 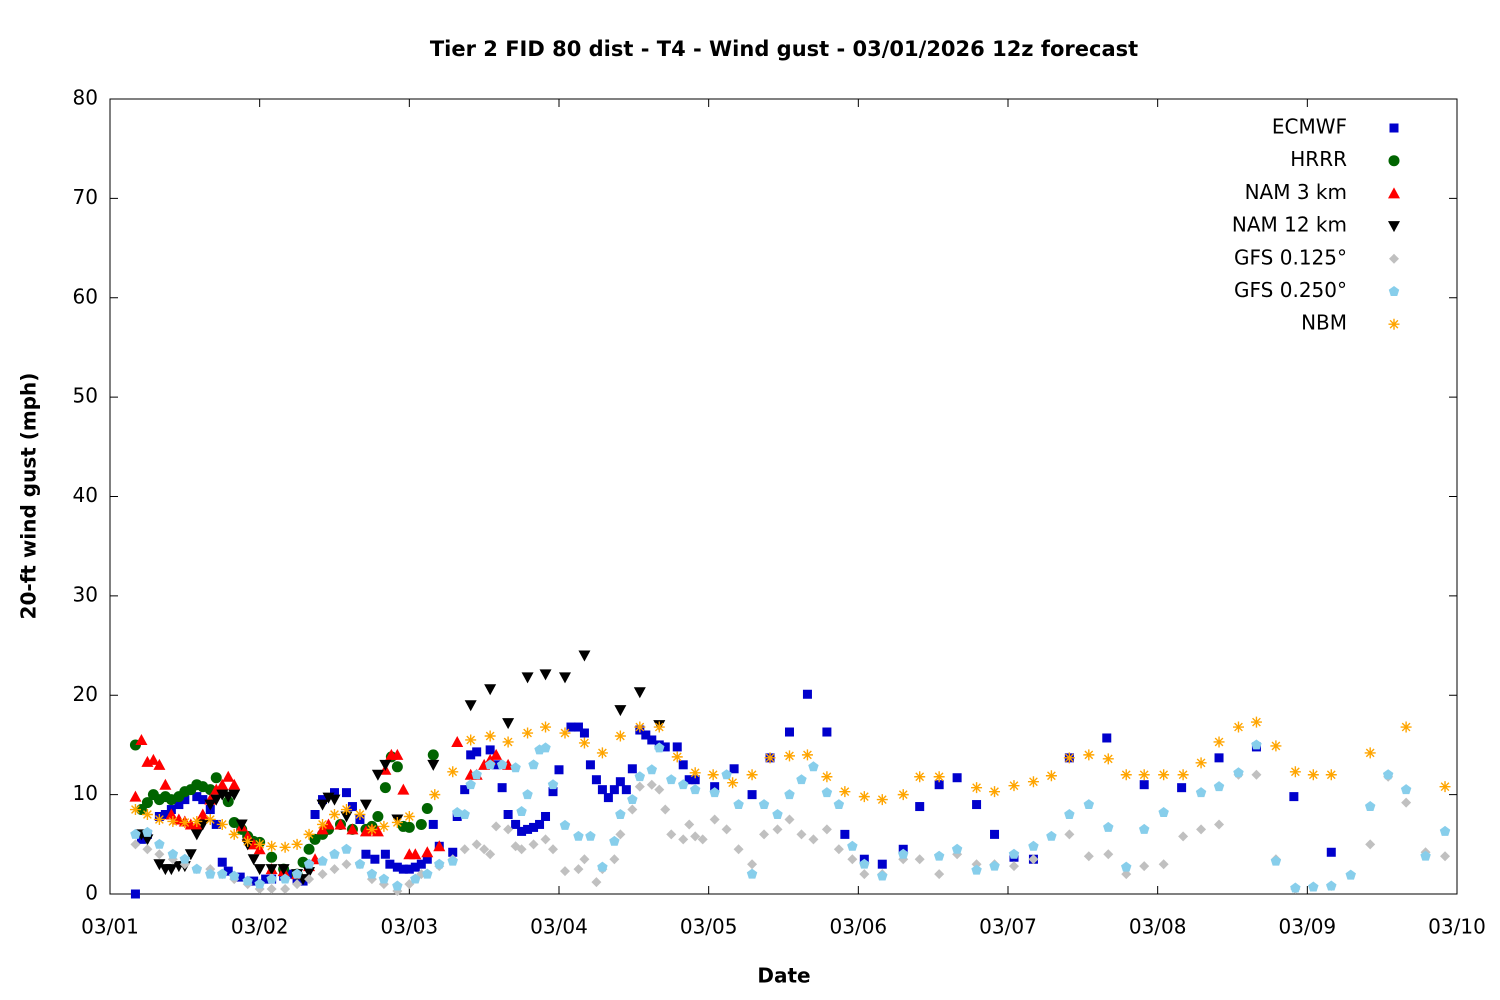 I want to click on legend-marker, so click(x=1394, y=193).